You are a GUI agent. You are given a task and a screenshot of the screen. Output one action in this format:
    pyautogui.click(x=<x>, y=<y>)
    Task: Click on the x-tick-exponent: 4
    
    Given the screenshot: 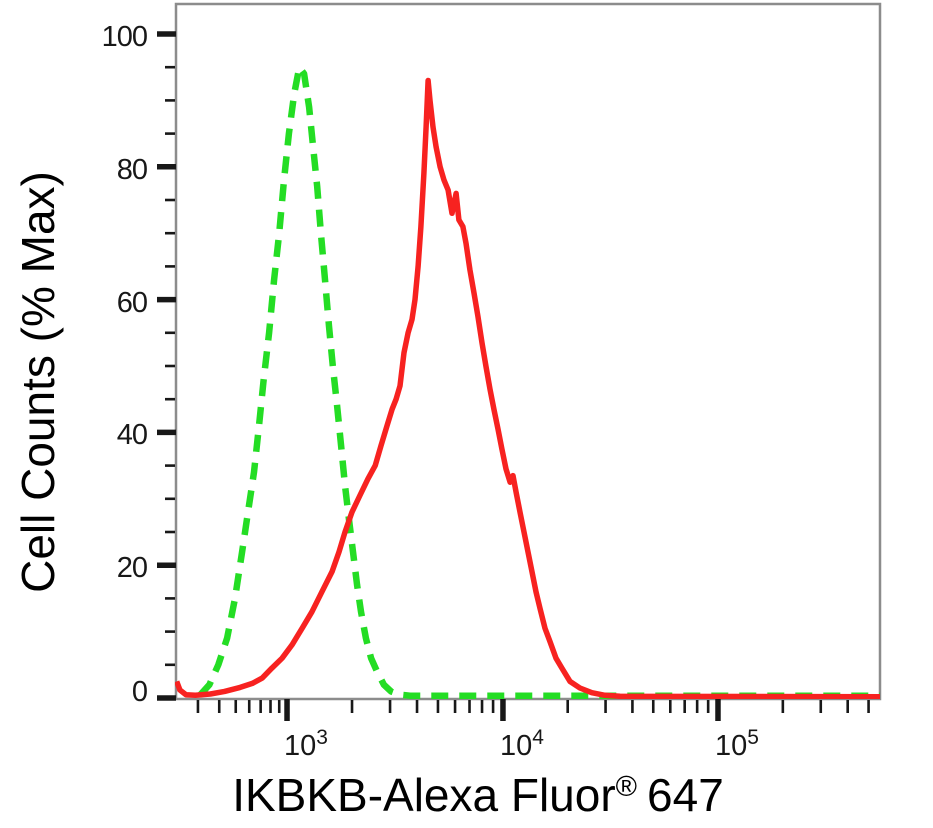 What is the action you would take?
    pyautogui.click(x=538, y=737)
    